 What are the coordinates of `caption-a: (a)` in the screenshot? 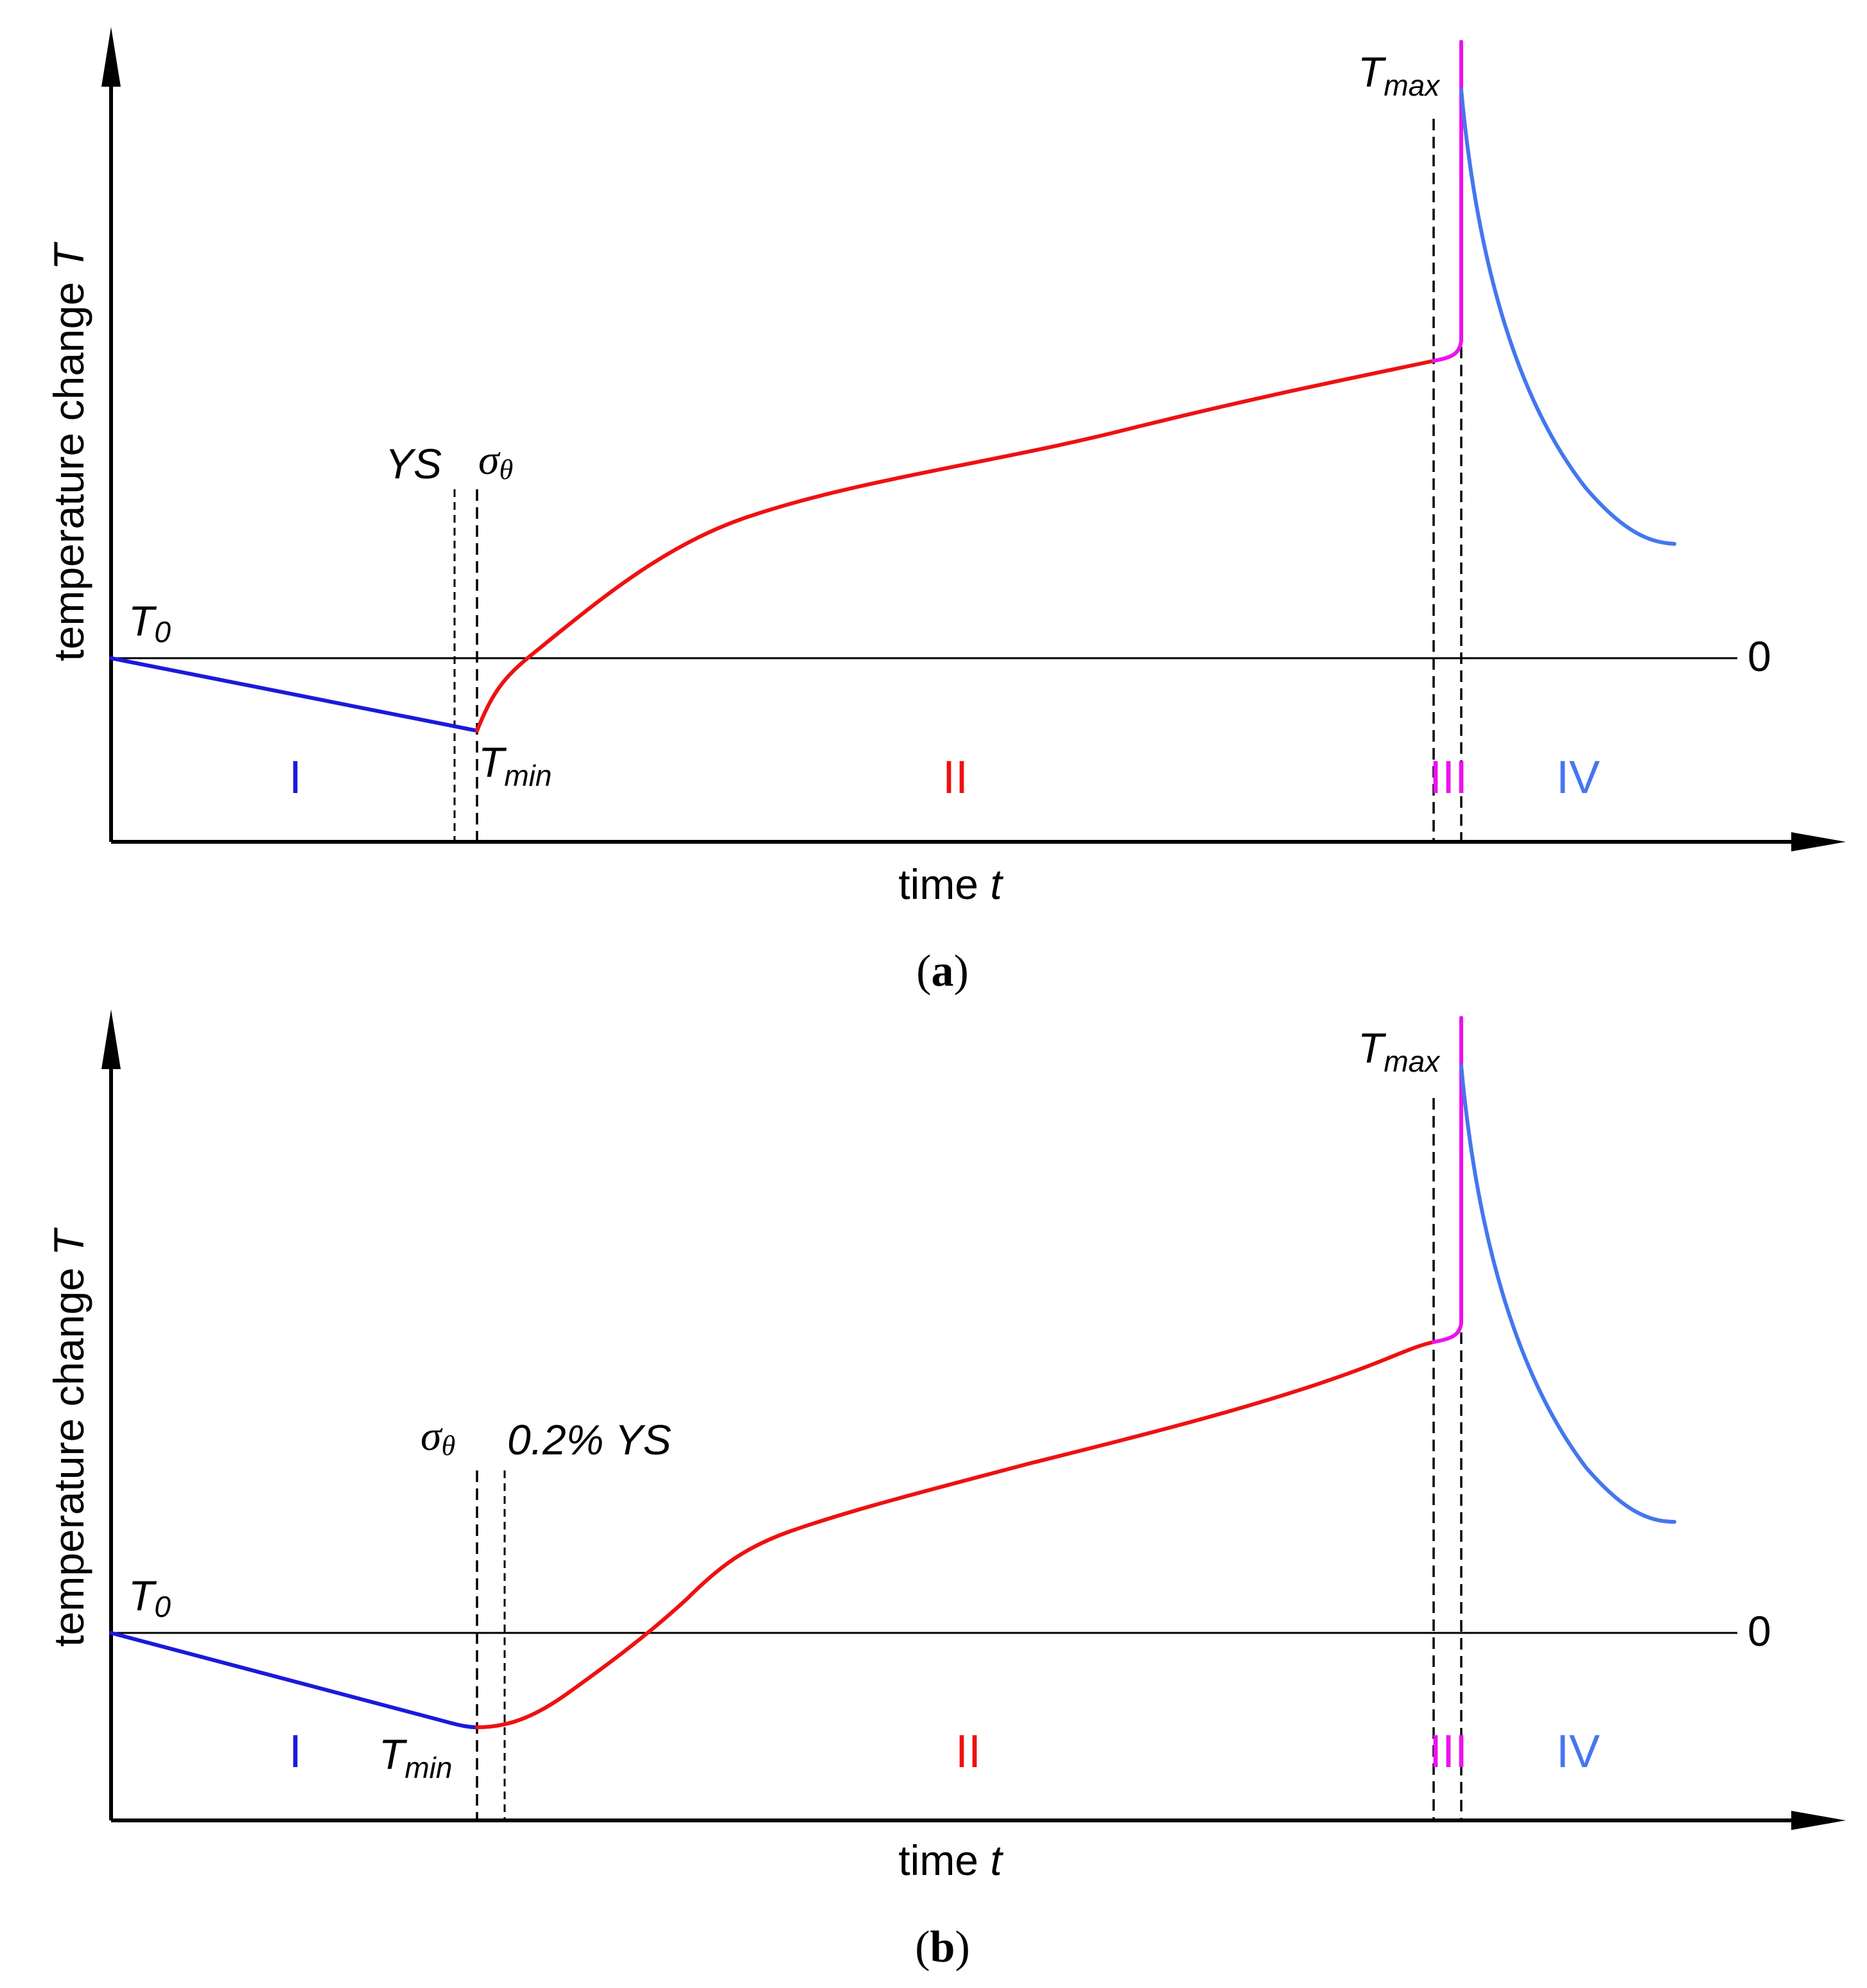 It's located at (942, 971).